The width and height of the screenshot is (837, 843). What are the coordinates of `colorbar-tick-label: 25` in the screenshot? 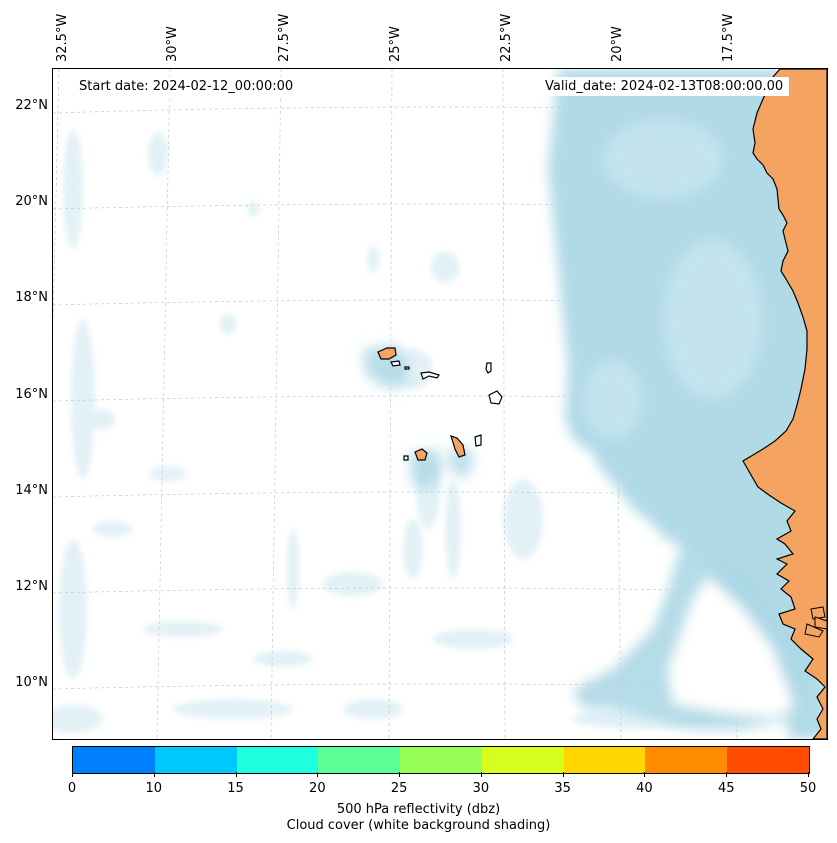 It's located at (399, 788).